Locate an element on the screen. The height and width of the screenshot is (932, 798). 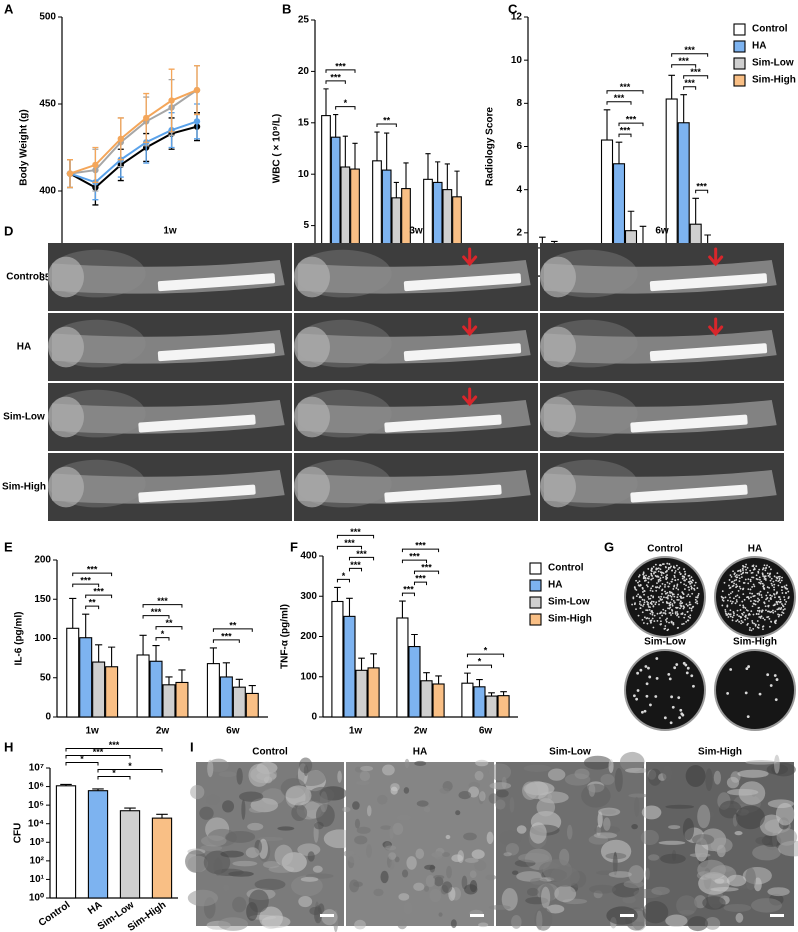
panel-letter: I is located at coordinates (192, 746).